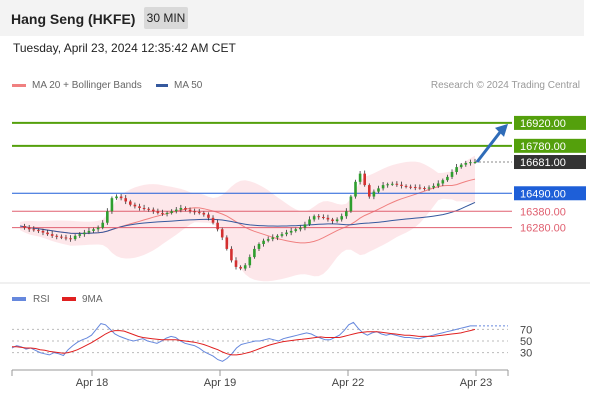 The height and width of the screenshot is (400, 590). I want to click on chart-header: Hang Seng (HKFE) 30 MIN, so click(292, 18).